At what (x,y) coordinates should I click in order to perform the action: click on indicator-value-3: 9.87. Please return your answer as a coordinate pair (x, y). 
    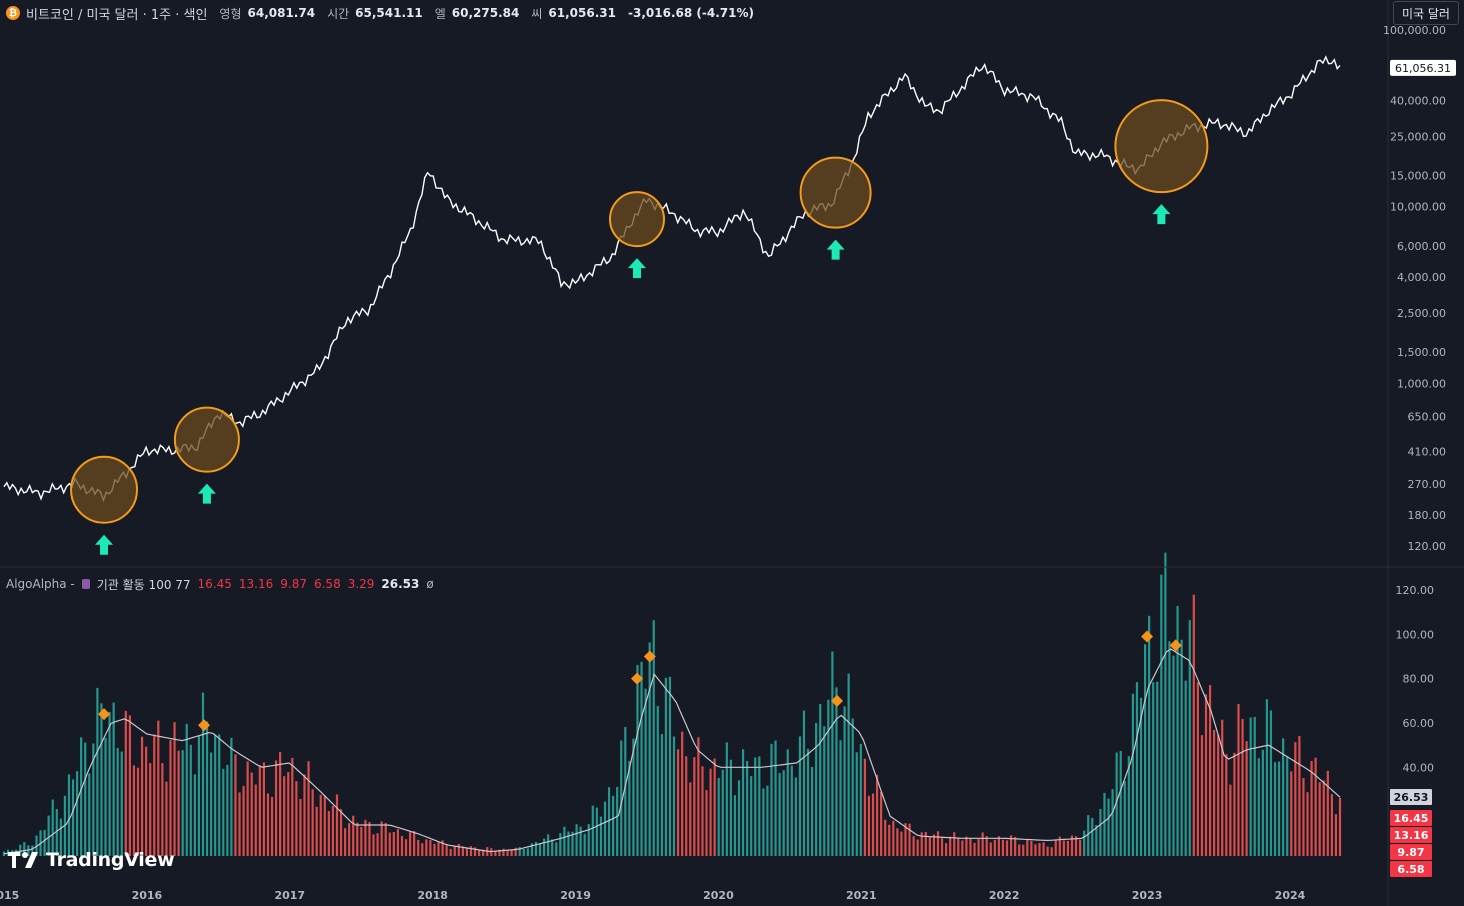
    Looking at the image, I should click on (293, 584).